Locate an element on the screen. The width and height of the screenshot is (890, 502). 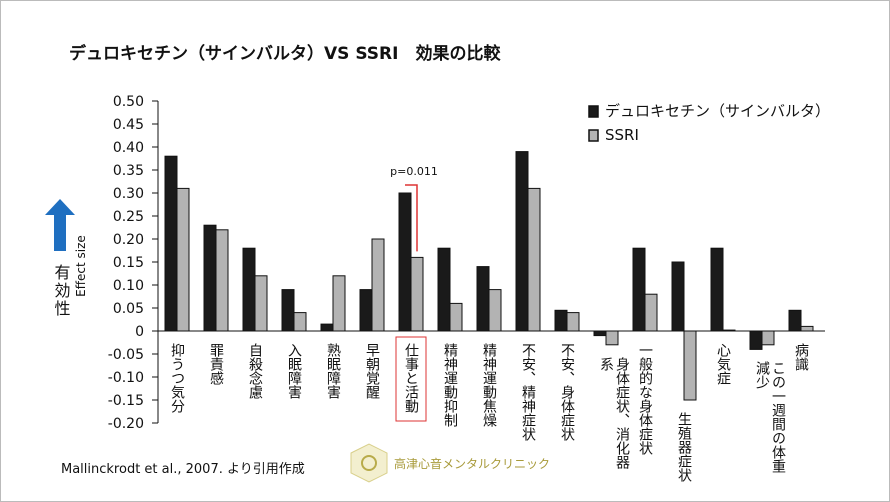
y-tick-label: 0.45 is located at coordinates (128, 125).